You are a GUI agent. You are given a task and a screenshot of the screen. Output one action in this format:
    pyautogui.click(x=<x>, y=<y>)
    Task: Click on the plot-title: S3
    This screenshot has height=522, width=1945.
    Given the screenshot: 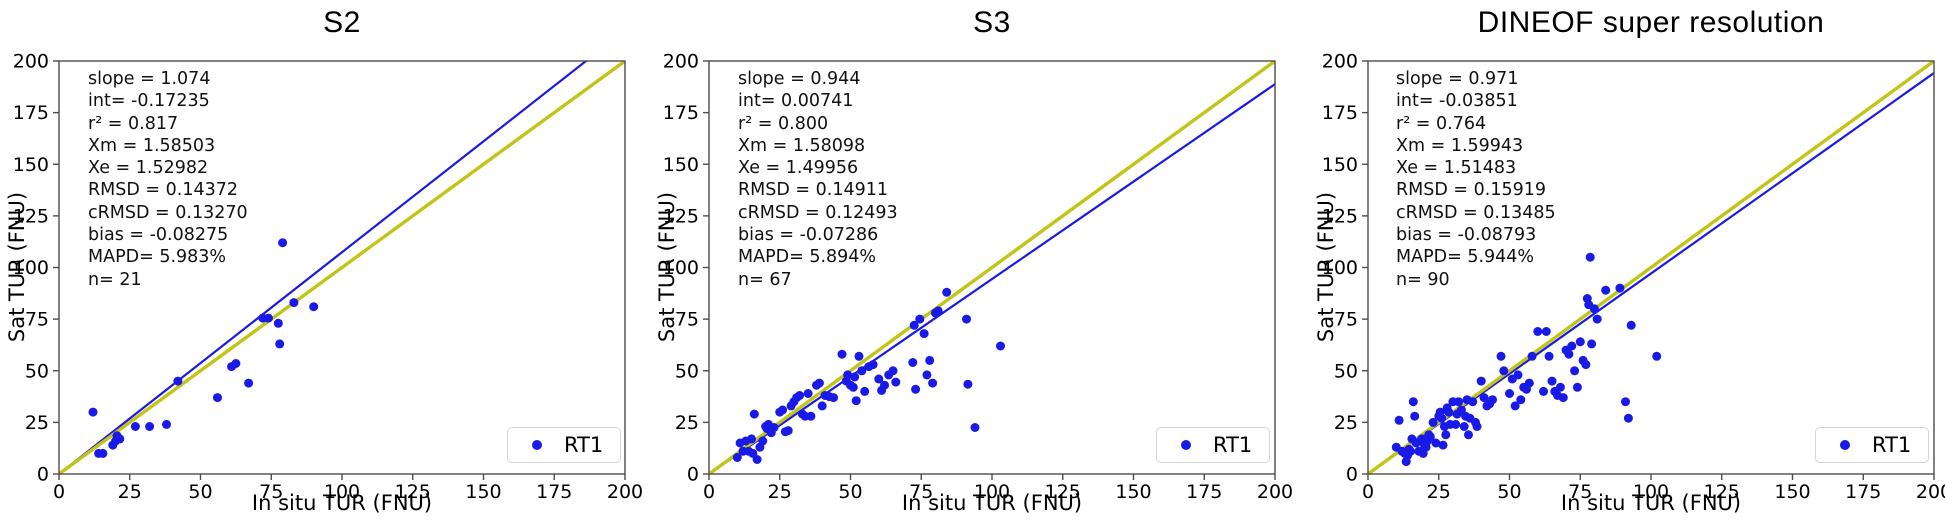 What is the action you would take?
    pyautogui.click(x=992, y=22)
    